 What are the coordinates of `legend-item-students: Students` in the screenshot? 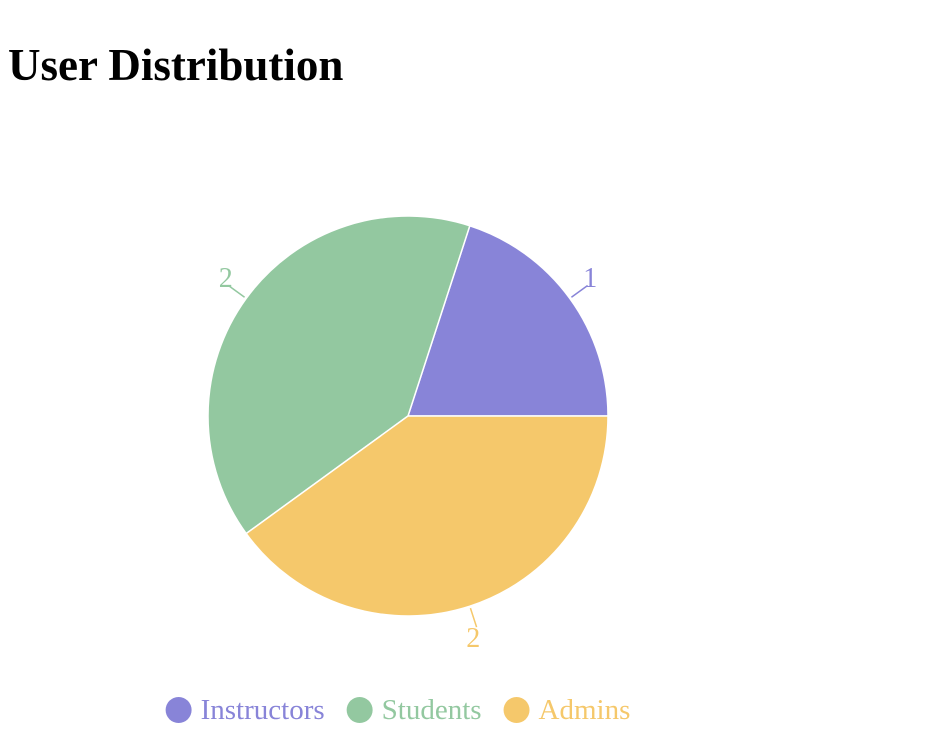 It's located at (414, 710).